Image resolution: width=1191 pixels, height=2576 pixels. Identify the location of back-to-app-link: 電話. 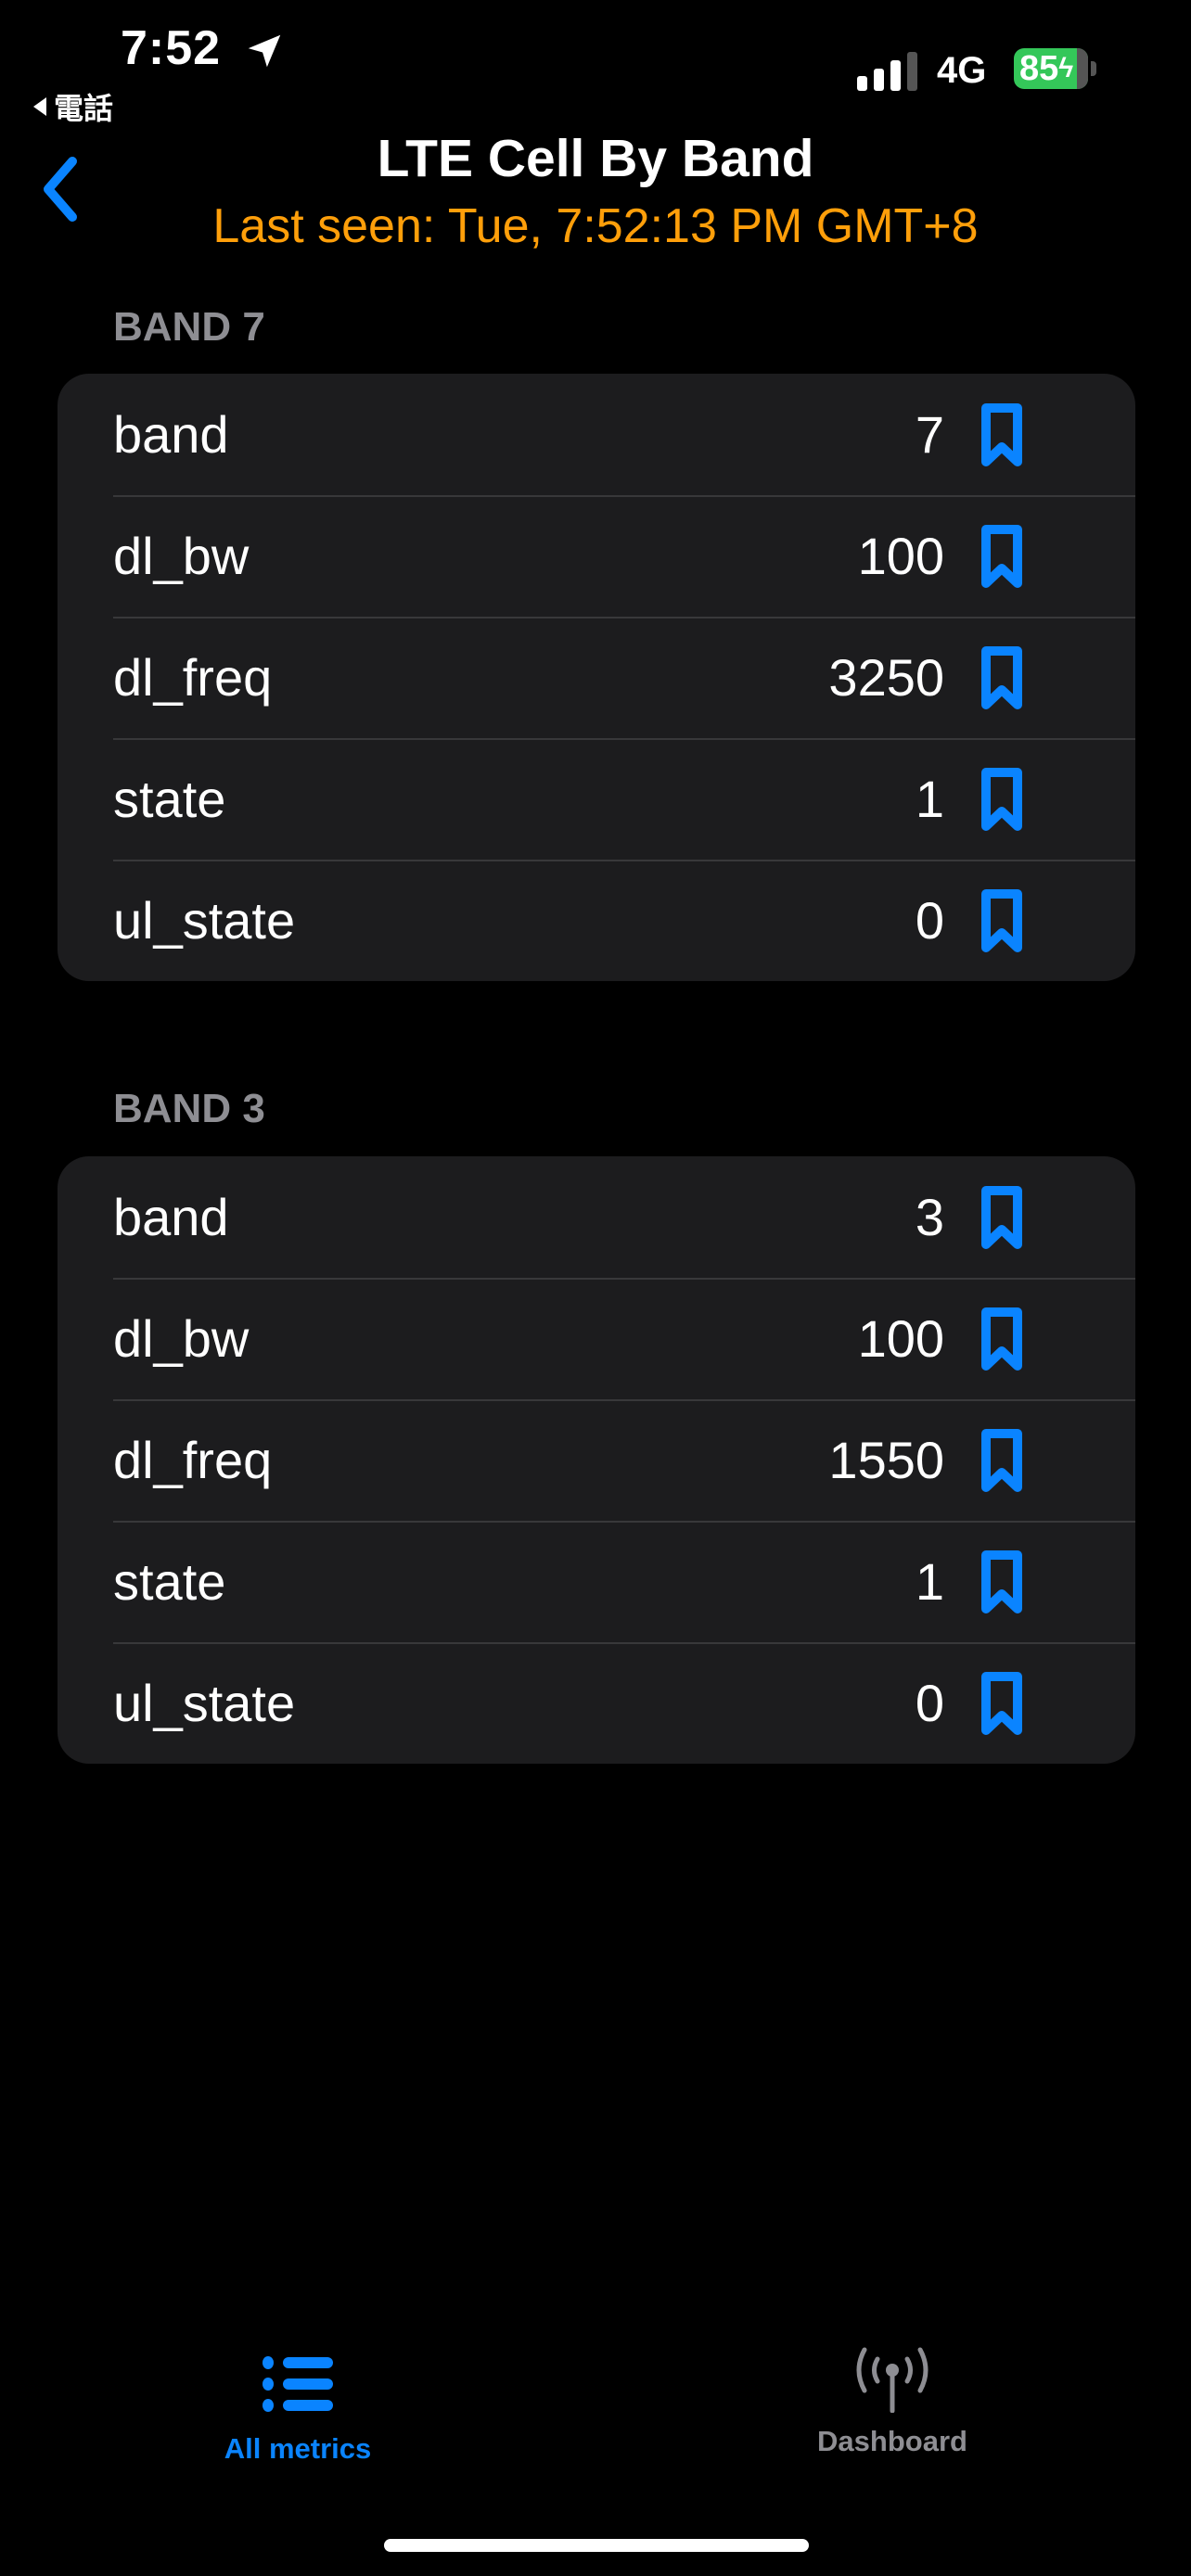
(73, 107).